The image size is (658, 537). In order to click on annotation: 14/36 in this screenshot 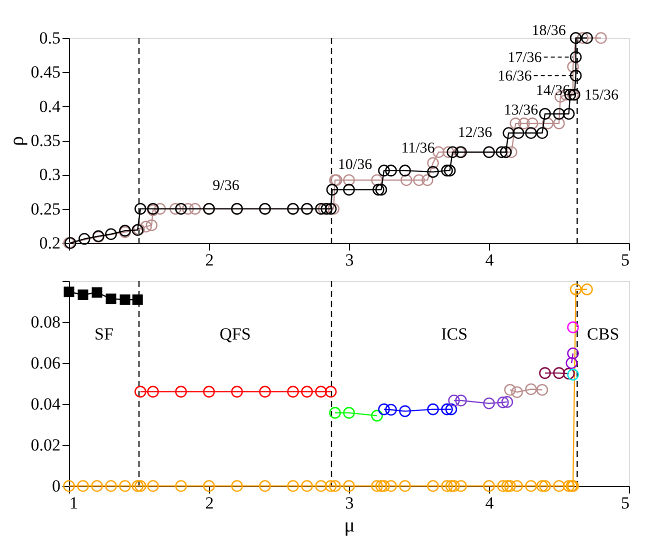, I will do `click(553, 90)`.